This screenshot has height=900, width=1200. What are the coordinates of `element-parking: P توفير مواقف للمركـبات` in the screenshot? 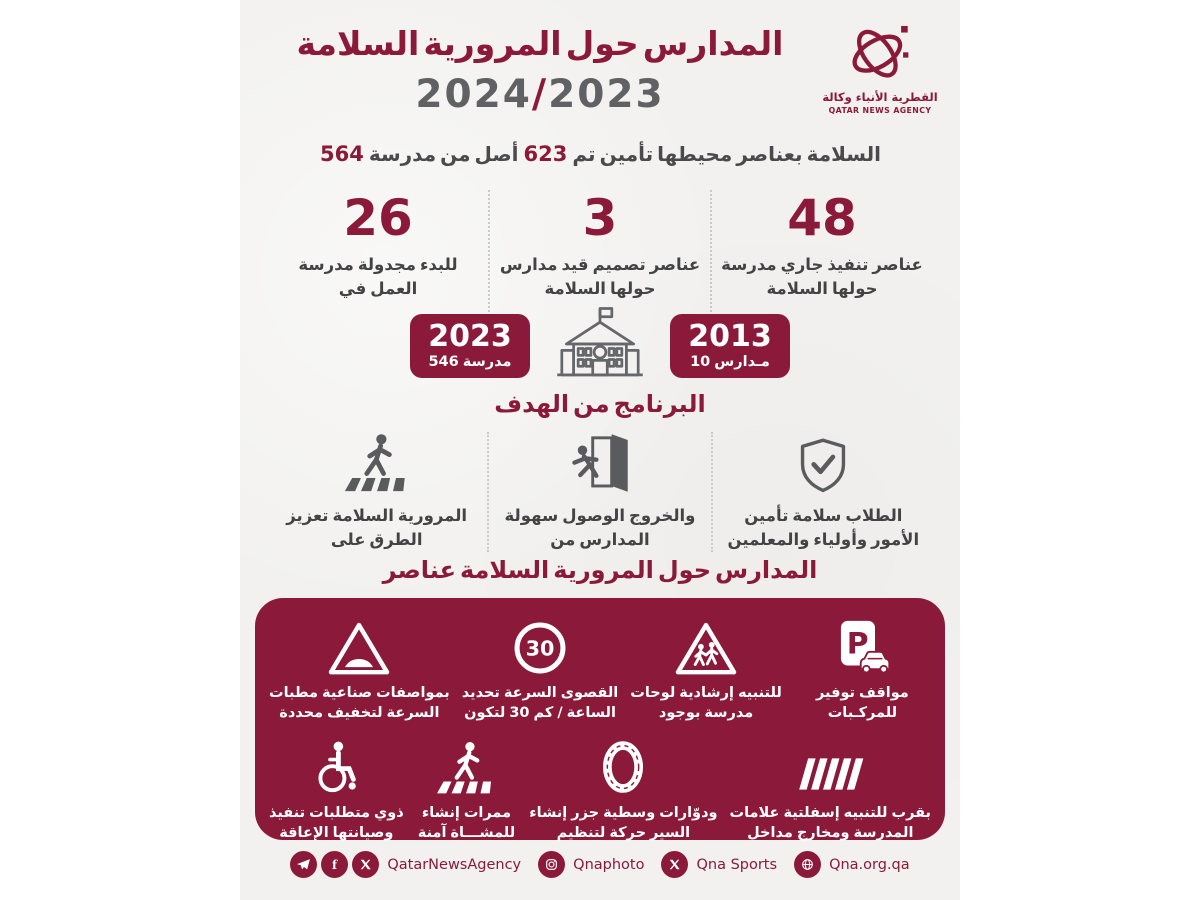 It's located at (862, 671).